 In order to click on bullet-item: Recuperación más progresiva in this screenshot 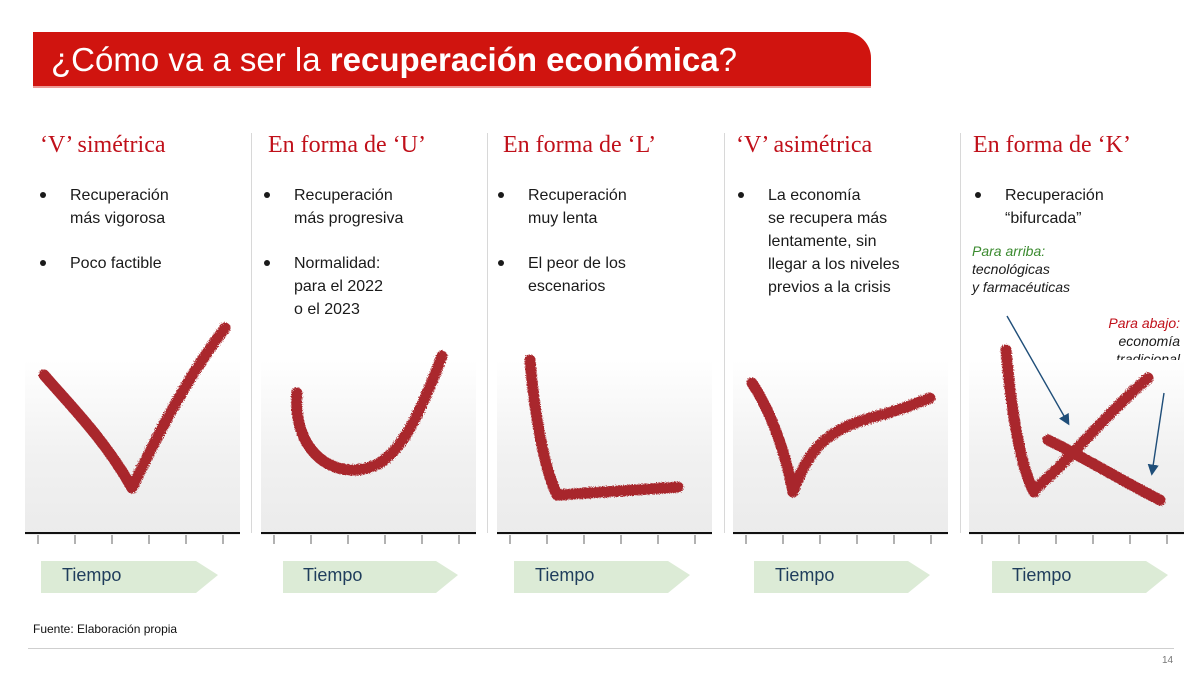, I will do `click(332, 207)`.